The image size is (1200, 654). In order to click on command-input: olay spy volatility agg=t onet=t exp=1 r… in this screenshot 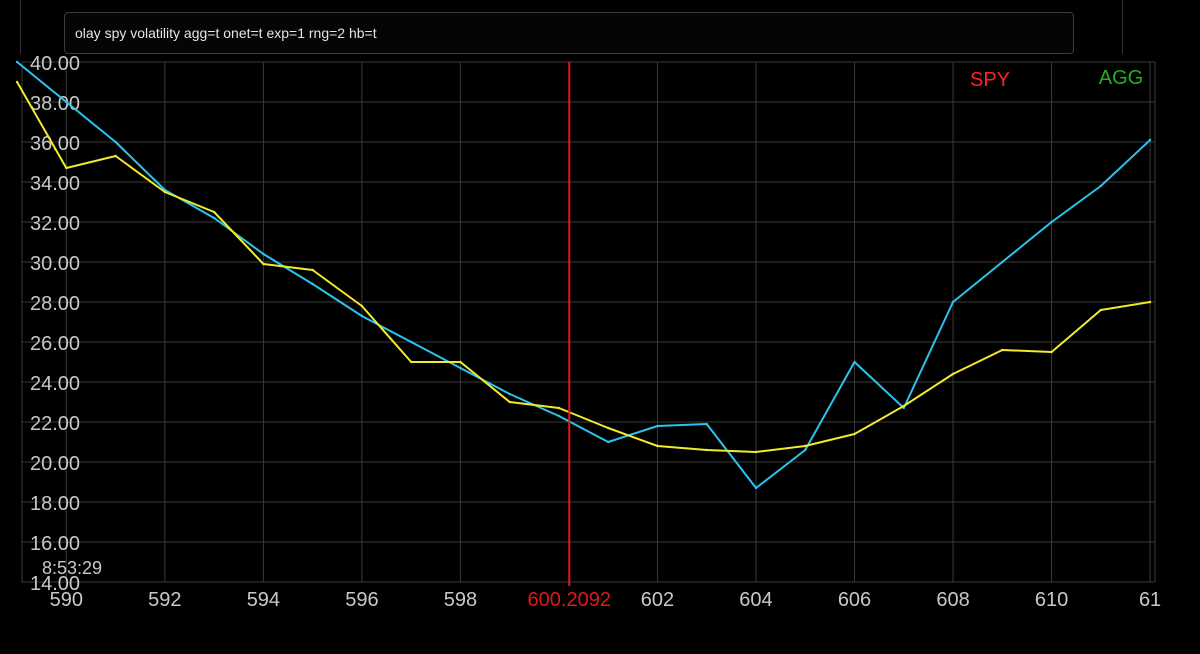, I will do `click(569, 33)`.